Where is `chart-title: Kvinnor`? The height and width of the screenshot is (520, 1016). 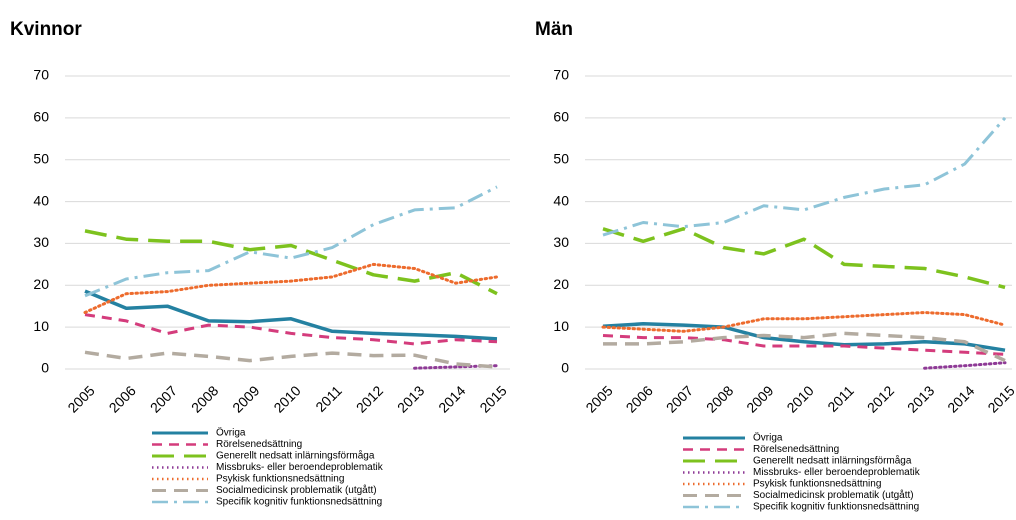 chart-title: Kvinnor is located at coordinates (46, 29).